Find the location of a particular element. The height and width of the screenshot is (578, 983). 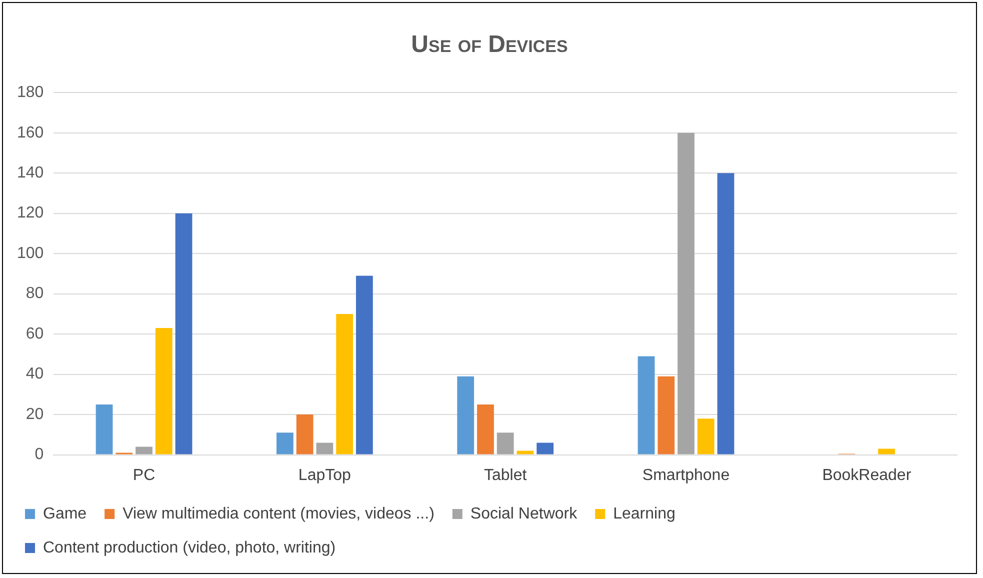

y-tick-label: 160 is located at coordinates (30, 133).